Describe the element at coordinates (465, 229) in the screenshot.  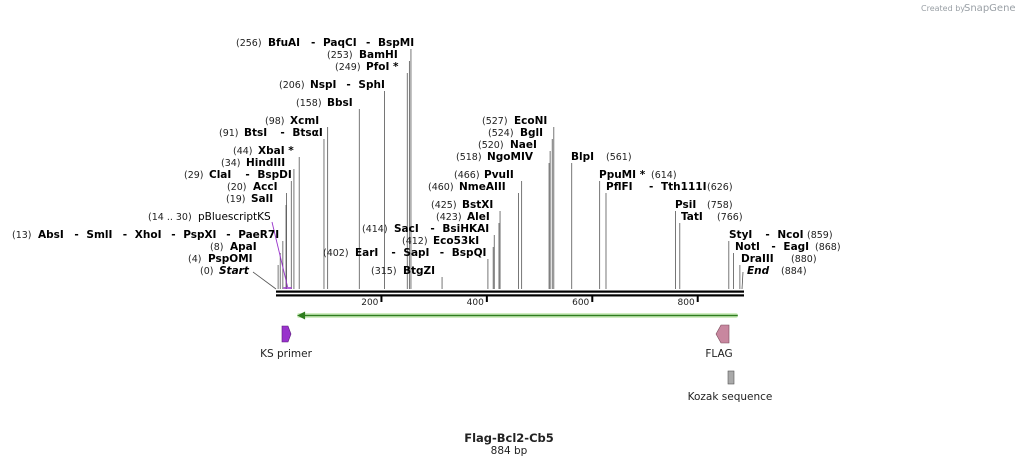
I see `site-name: BsiHKAI` at that location.